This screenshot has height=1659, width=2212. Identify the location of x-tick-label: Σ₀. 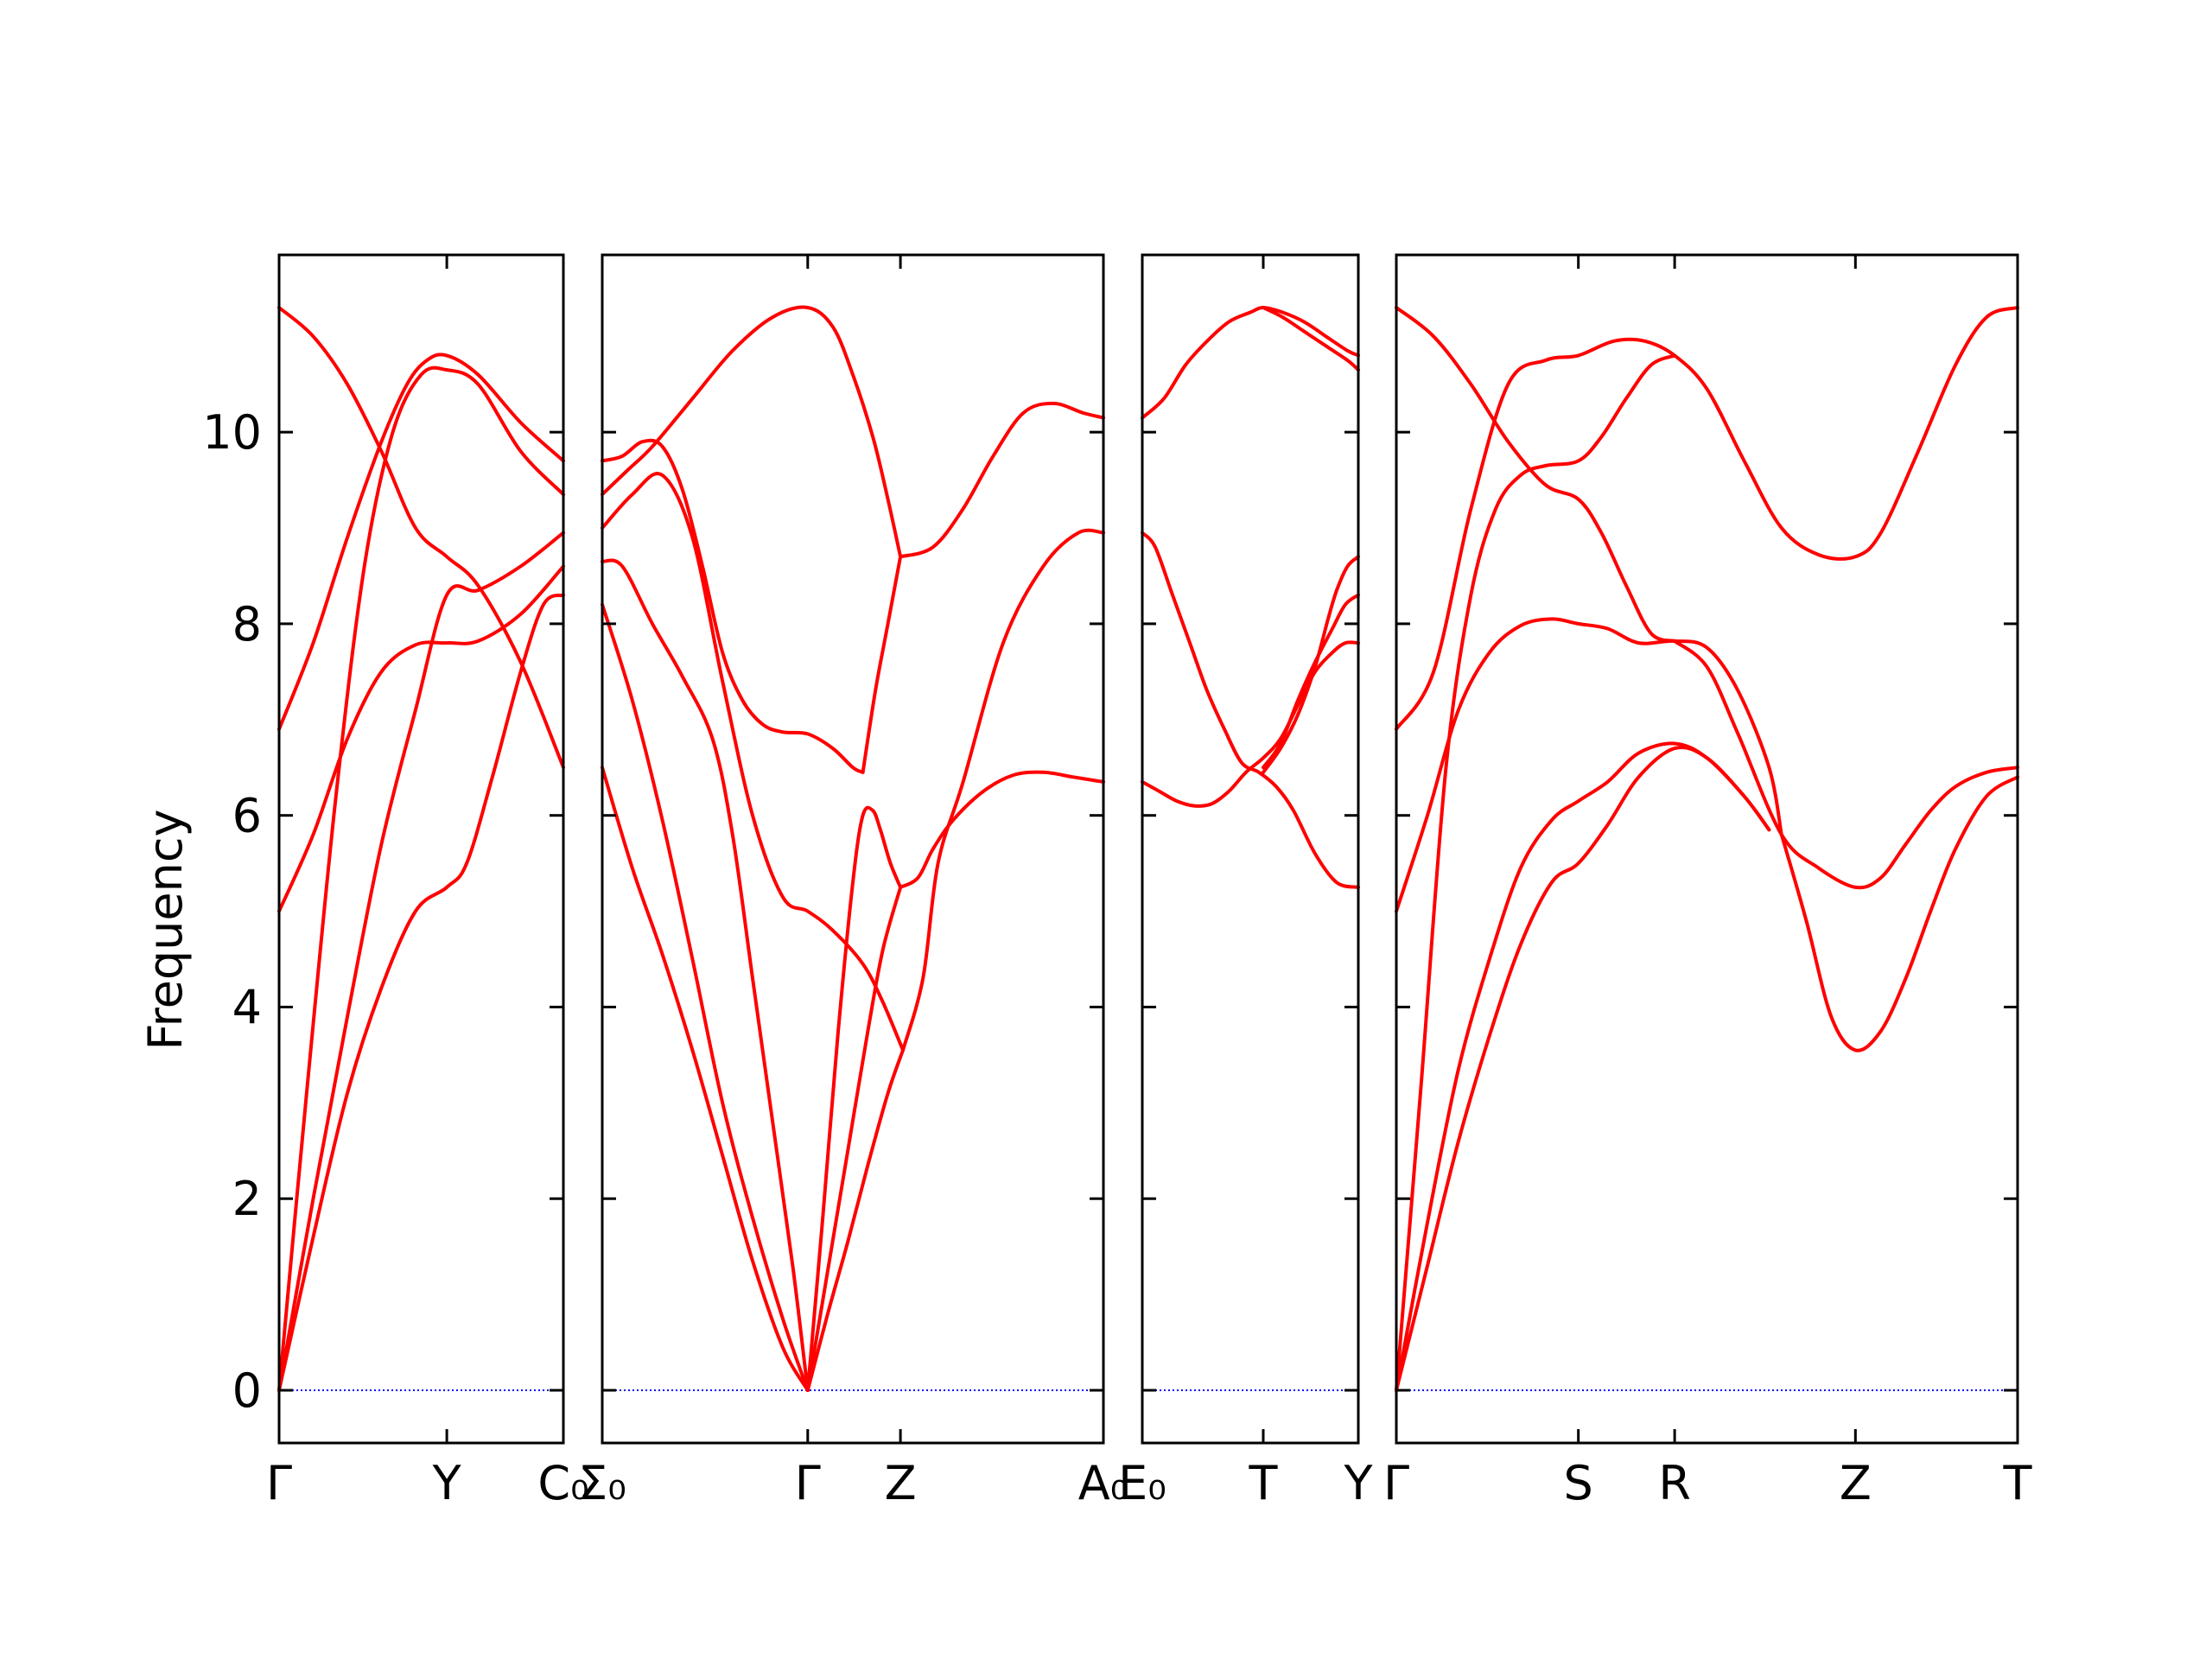
(602, 1483).